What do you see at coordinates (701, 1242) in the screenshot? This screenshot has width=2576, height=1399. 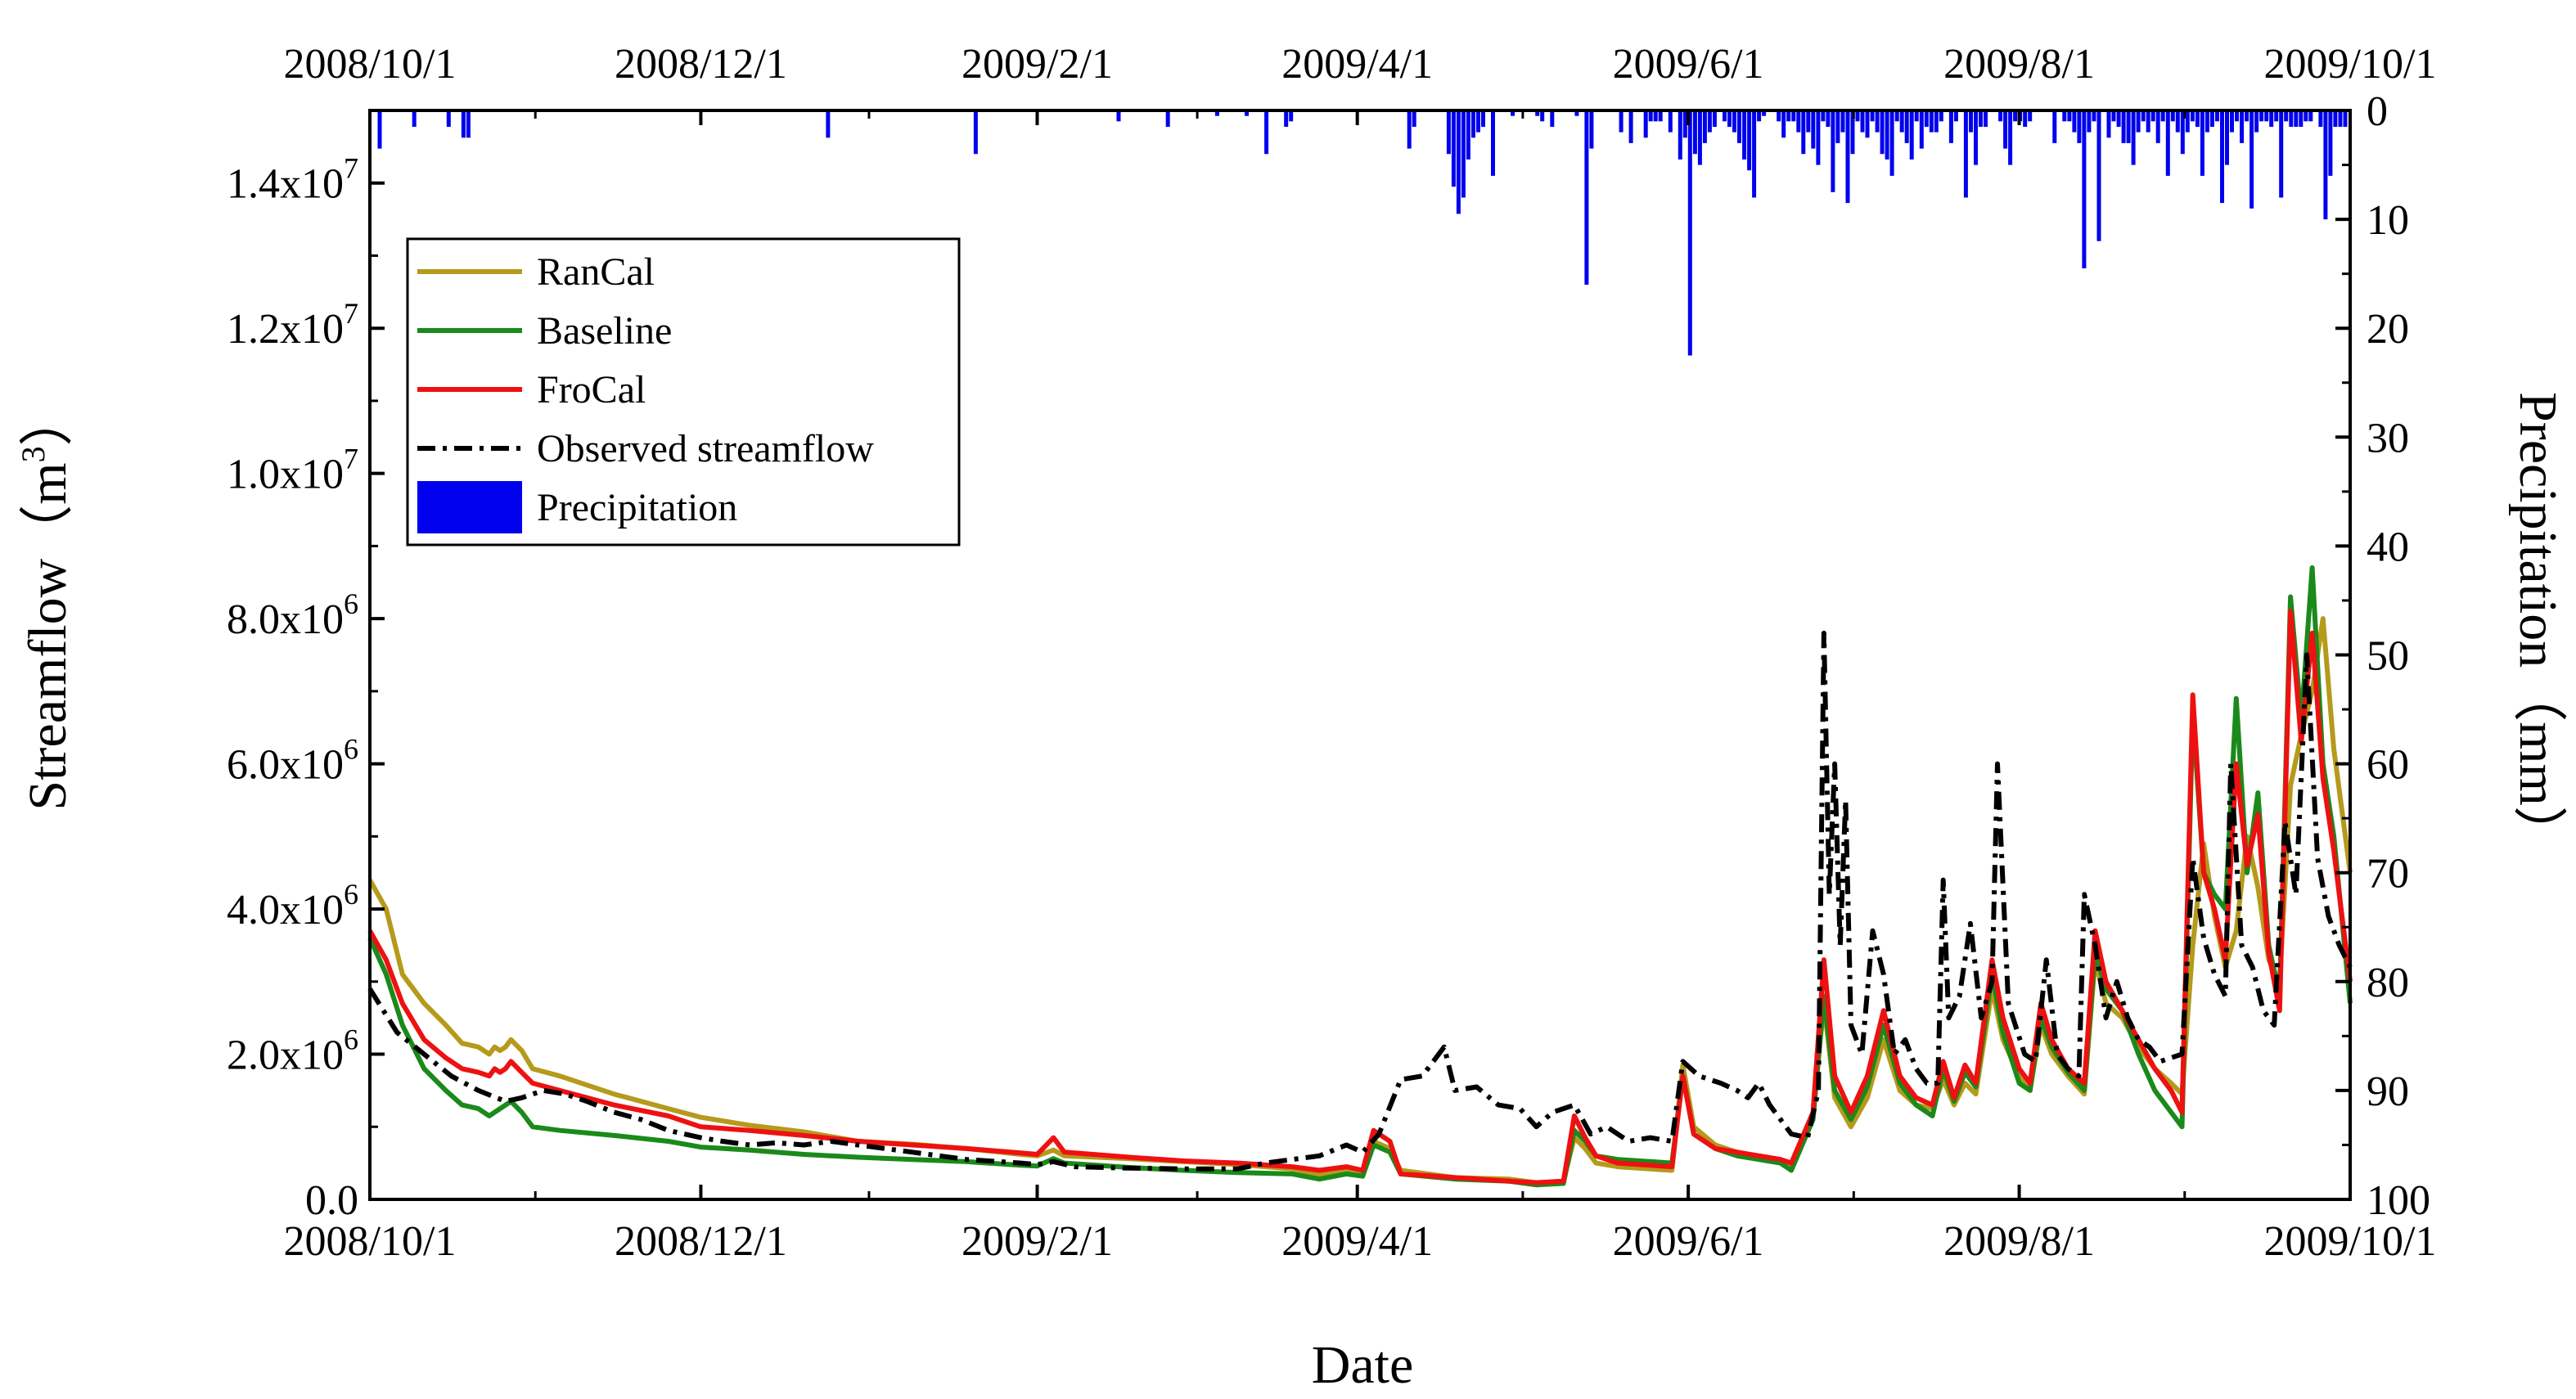 I see `x-tick-label-bottom: 2008/12/1` at bounding box center [701, 1242].